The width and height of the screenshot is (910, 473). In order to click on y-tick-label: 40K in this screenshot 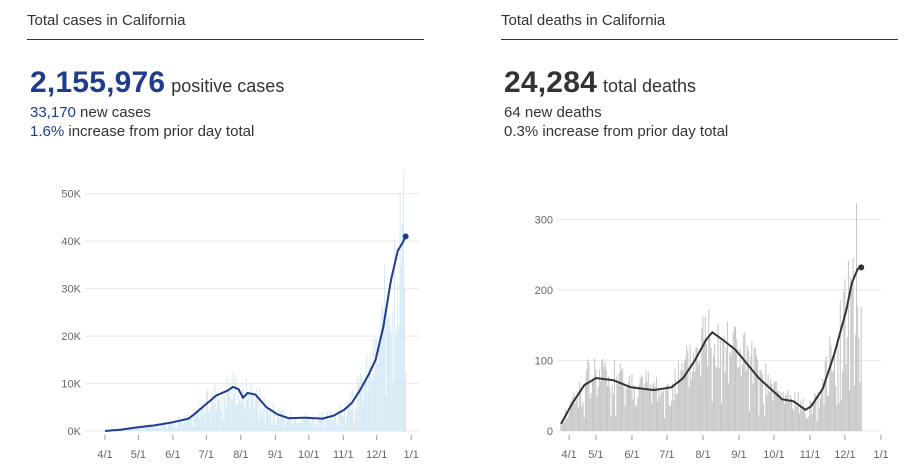, I will do `click(71, 242)`.